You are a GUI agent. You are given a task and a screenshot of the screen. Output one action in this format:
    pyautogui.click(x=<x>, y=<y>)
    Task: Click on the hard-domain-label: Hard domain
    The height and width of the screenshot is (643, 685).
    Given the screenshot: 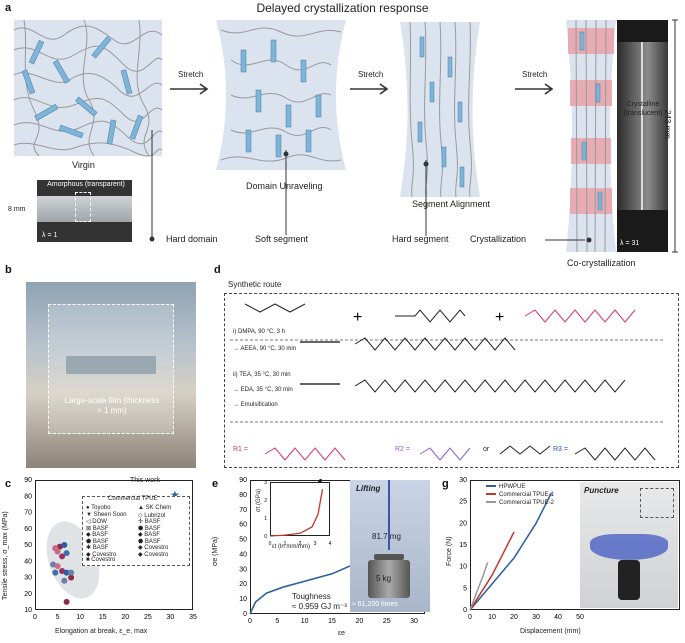 What is the action you would take?
    pyautogui.click(x=192, y=239)
    